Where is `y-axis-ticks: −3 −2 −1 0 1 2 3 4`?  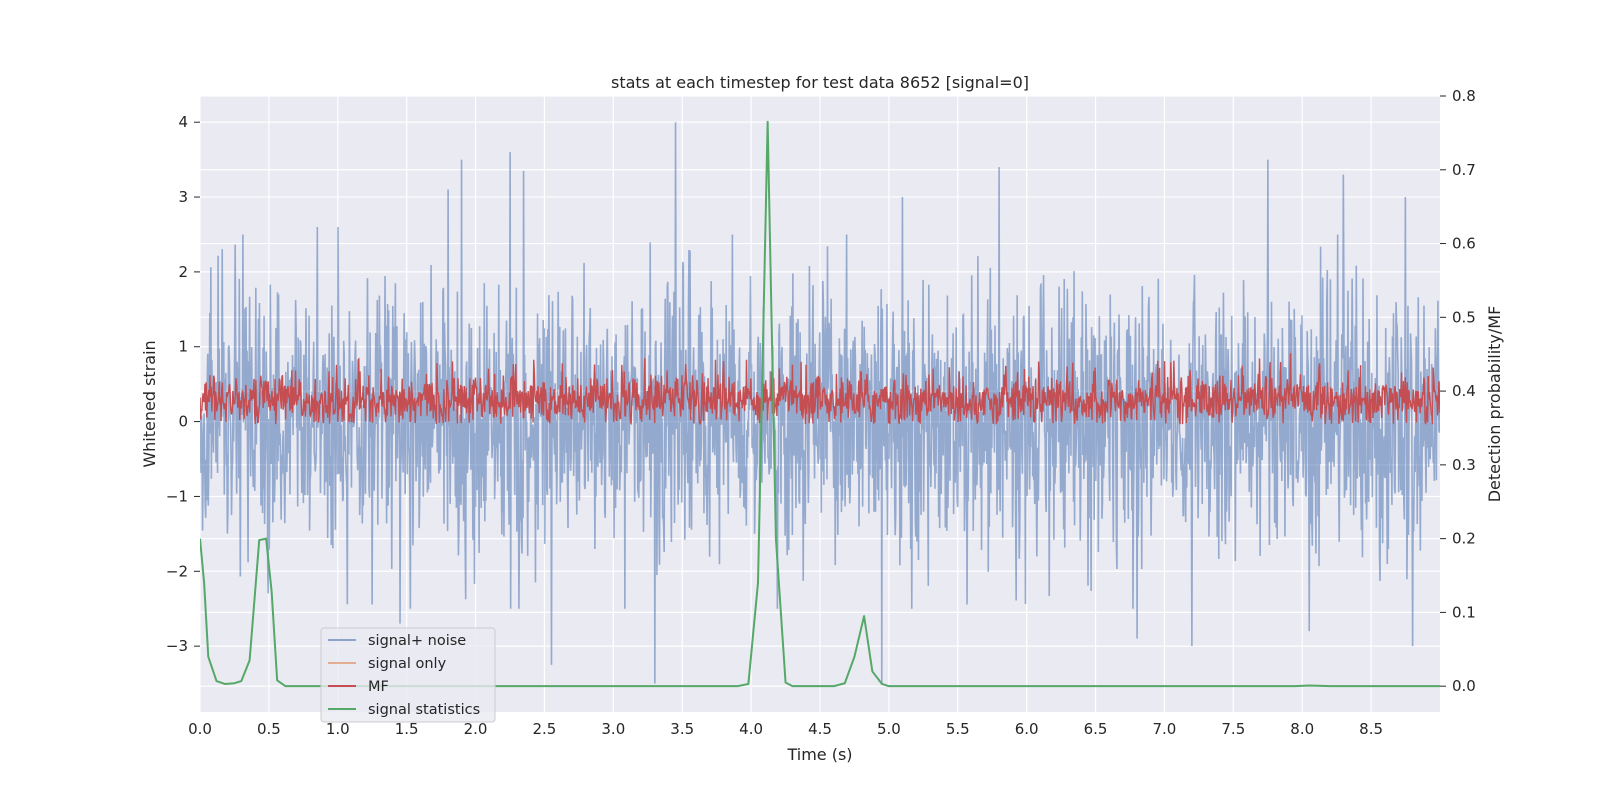 y-axis-ticks: −3 −2 −1 0 1 2 3 4 is located at coordinates (183, 384).